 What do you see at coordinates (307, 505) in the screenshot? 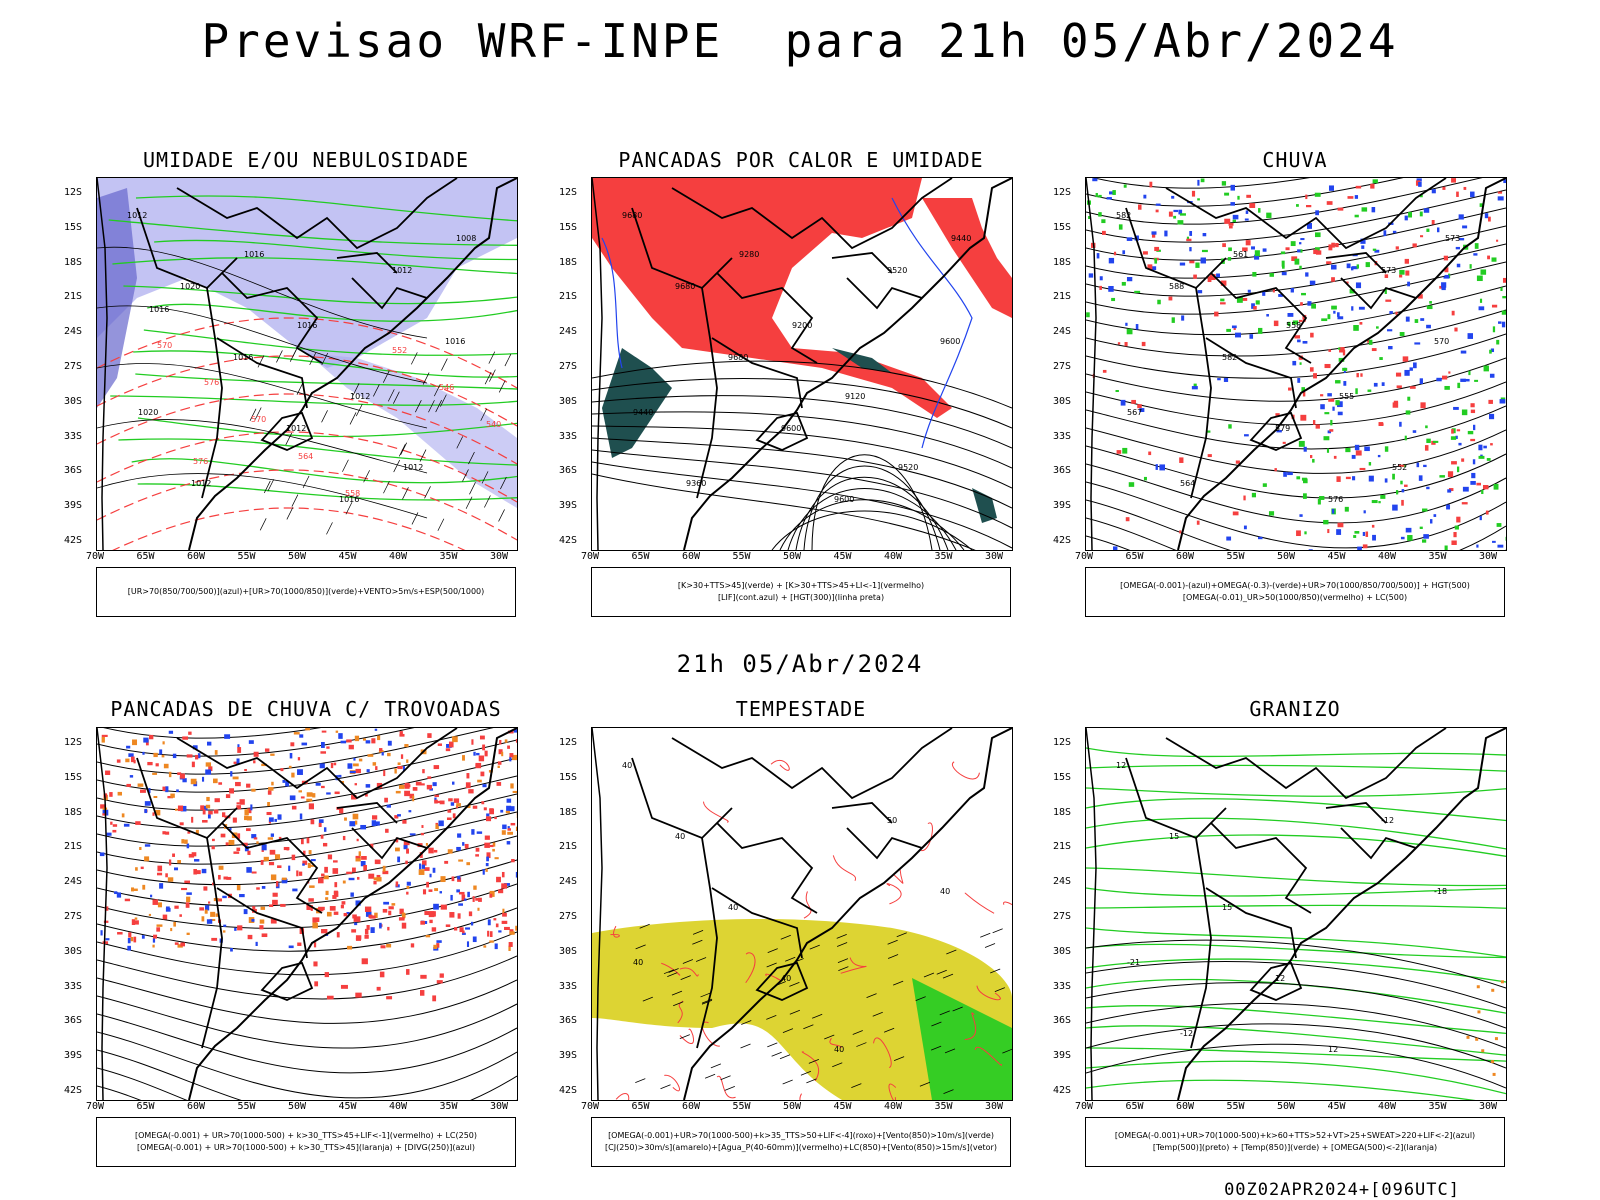
I see `thickness-contour-red` at bounding box center [307, 505].